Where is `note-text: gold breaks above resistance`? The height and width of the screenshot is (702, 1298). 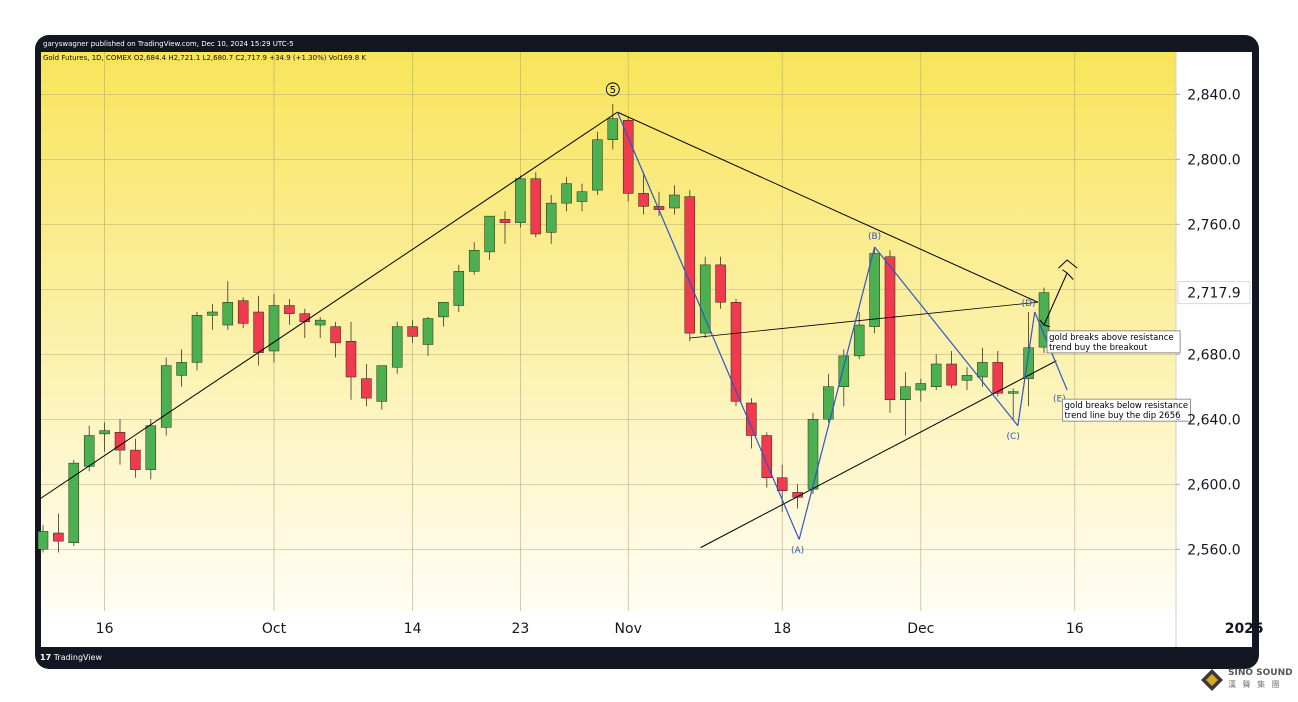
note-text: gold breaks above resistance is located at coordinates (1111, 338).